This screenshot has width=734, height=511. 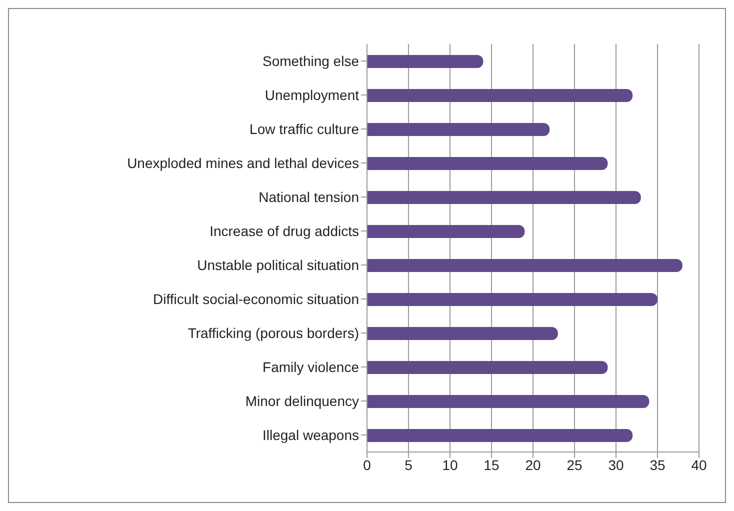 I want to click on x-tick-label: 40, so click(x=699, y=464).